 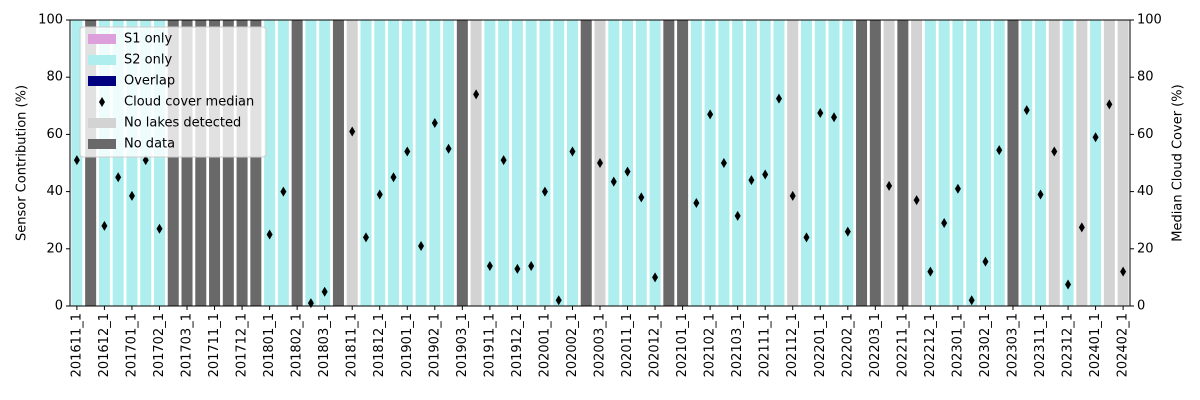 What do you see at coordinates (54, 191) in the screenshot?
I see `y-tick-label: 40` at bounding box center [54, 191].